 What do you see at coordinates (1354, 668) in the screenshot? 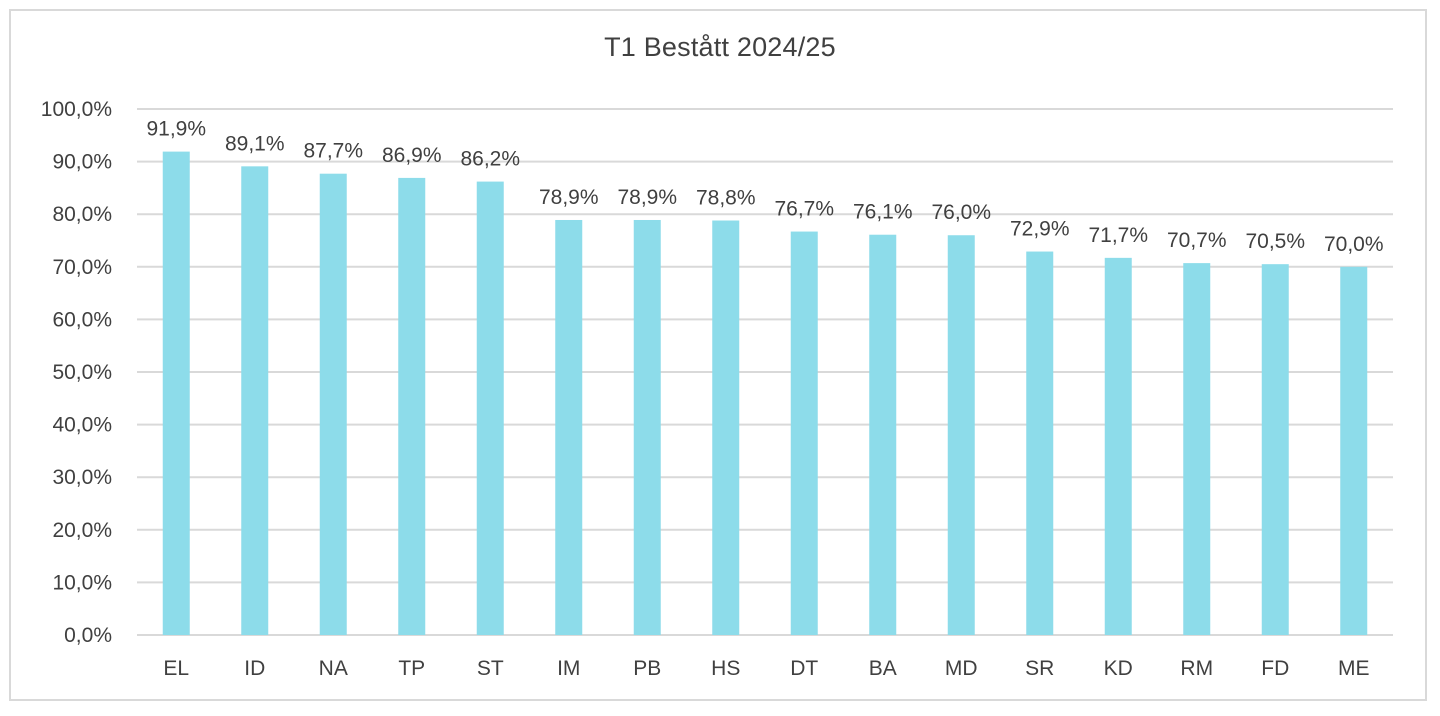
I see `x-tick-label-me: ME` at bounding box center [1354, 668].